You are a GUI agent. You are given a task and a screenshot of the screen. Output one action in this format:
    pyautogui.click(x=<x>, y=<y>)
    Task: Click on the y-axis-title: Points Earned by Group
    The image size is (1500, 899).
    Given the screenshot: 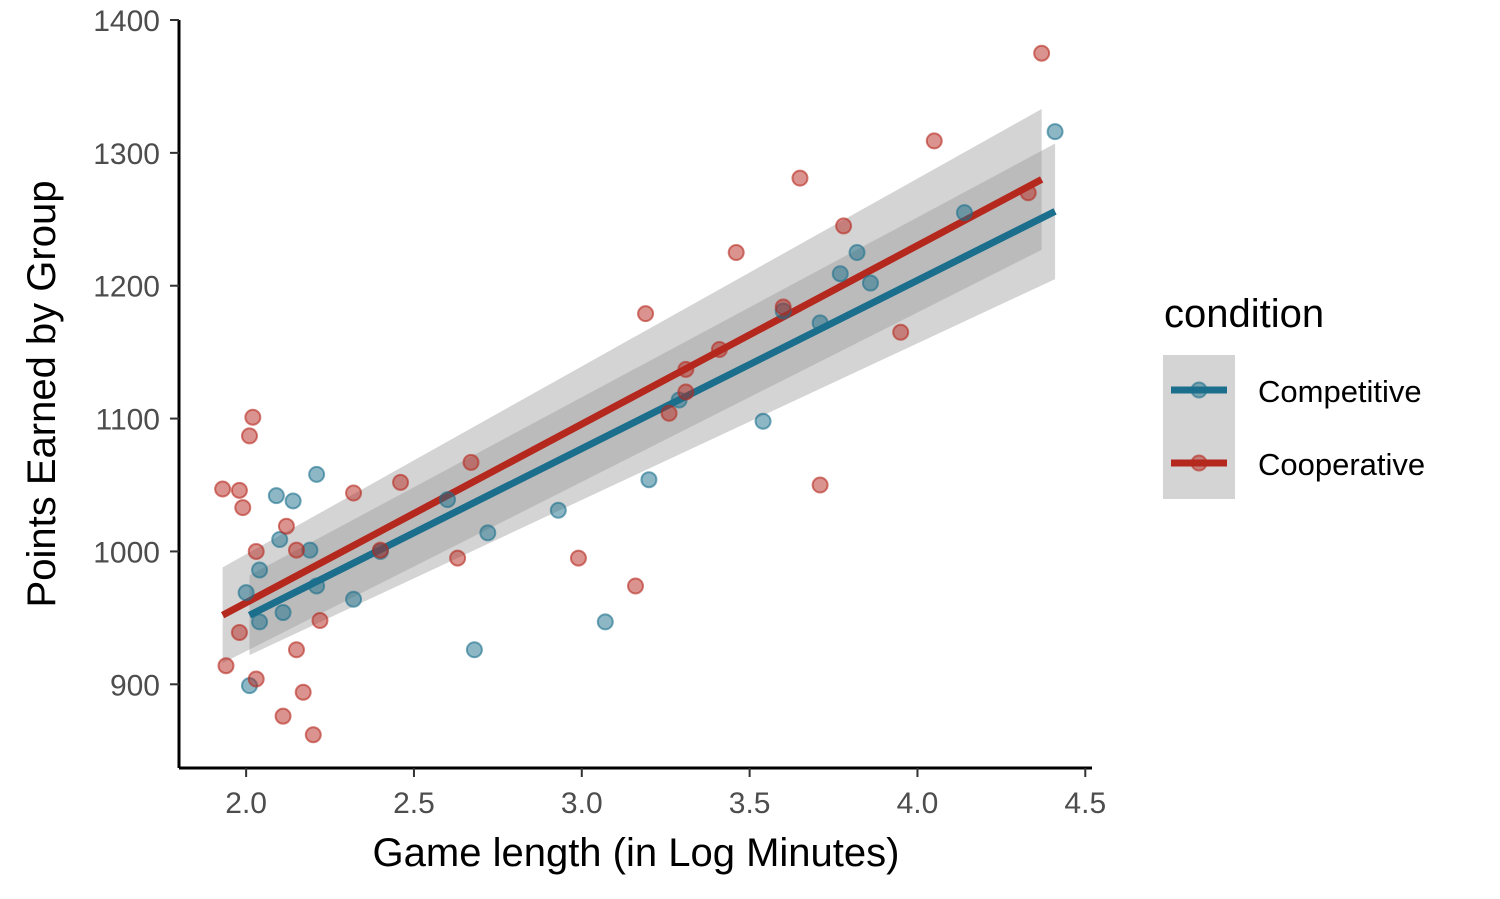 What is the action you would take?
    pyautogui.click(x=42, y=394)
    